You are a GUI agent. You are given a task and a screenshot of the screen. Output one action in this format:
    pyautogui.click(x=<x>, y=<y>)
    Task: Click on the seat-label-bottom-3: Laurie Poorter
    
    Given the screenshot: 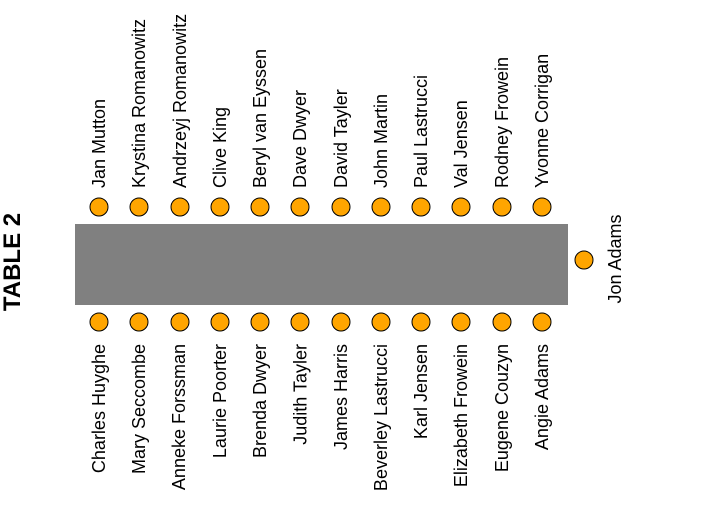 What is the action you would take?
    pyautogui.click(x=219, y=401)
    